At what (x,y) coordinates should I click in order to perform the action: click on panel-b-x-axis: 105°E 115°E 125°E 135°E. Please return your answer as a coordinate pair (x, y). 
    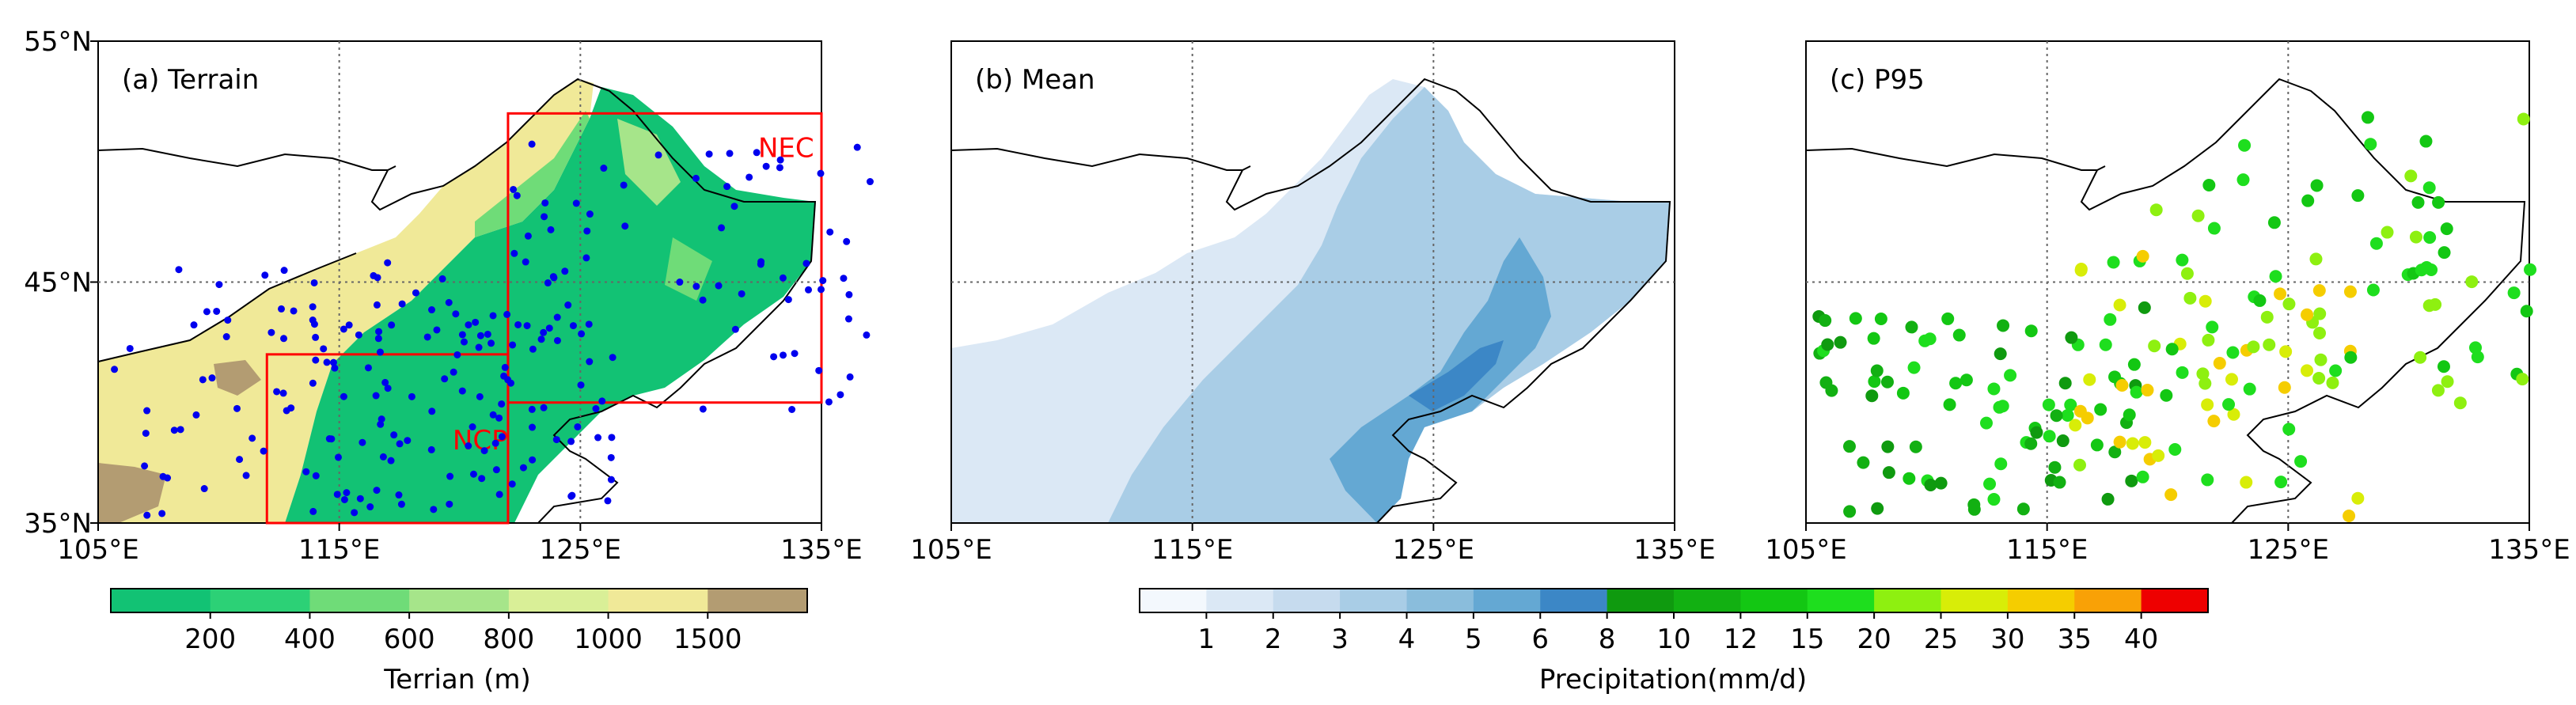
    Looking at the image, I should click on (1313, 544).